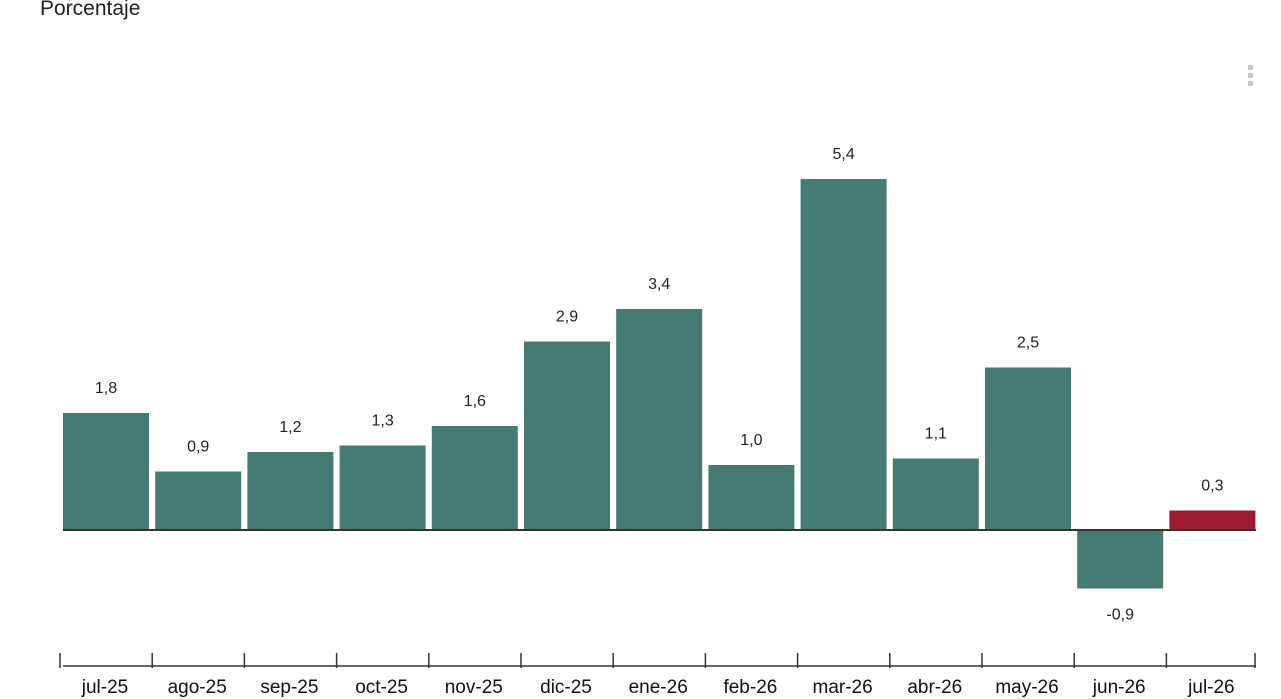 This screenshot has height=699, width=1281. What do you see at coordinates (843, 687) in the screenshot?
I see `x-tick-label-mar-26: mar-26` at bounding box center [843, 687].